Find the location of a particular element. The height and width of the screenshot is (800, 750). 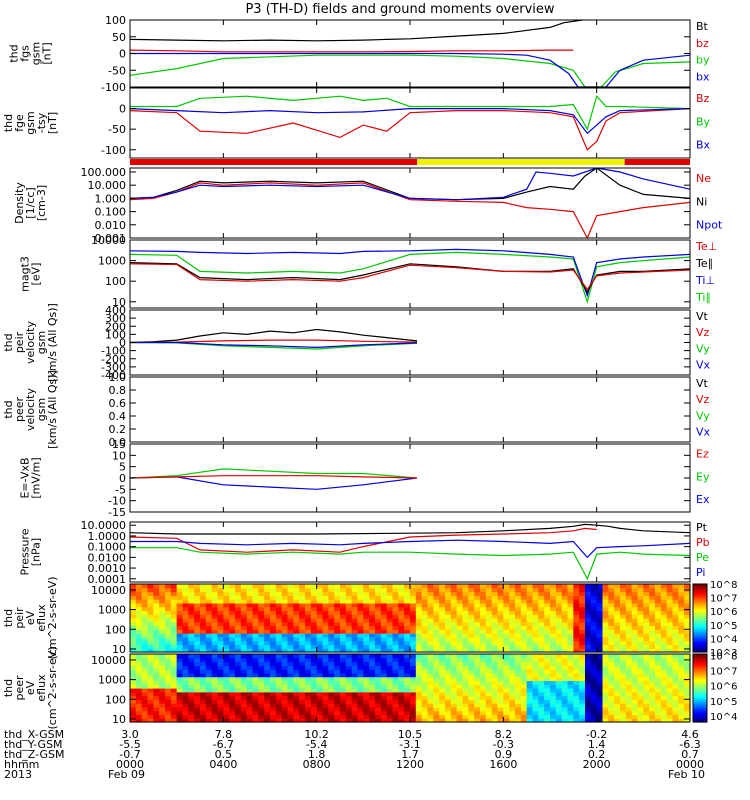

series-Ne-line is located at coordinates (410, 211).